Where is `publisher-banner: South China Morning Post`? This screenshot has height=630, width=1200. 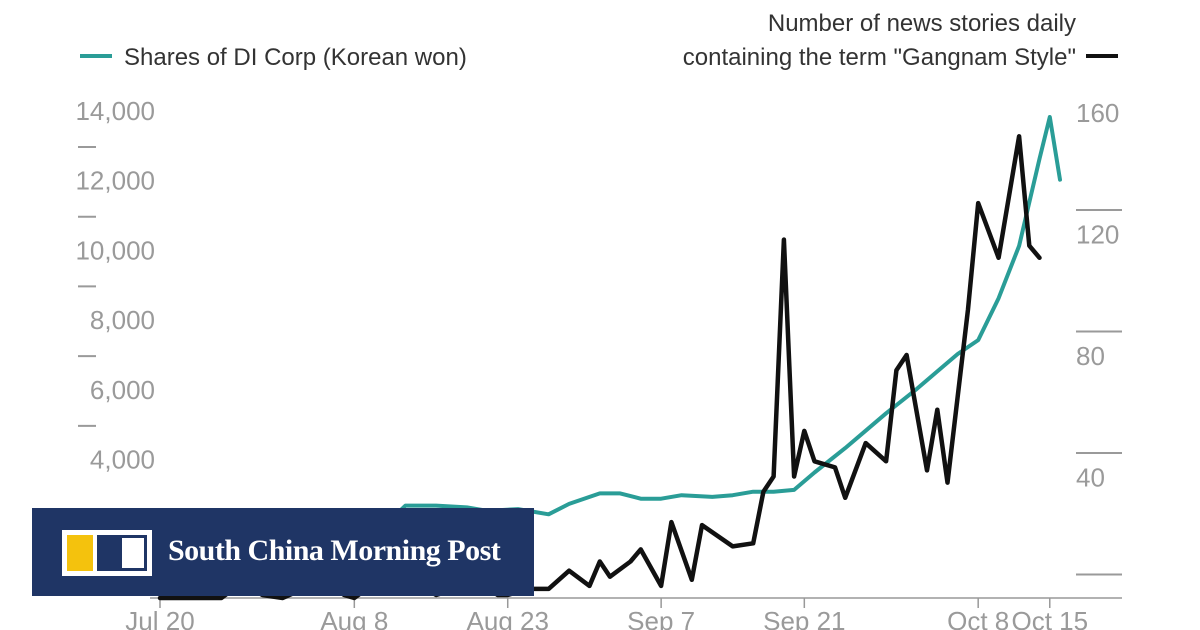 publisher-banner: South China Morning Post is located at coordinates (283, 552).